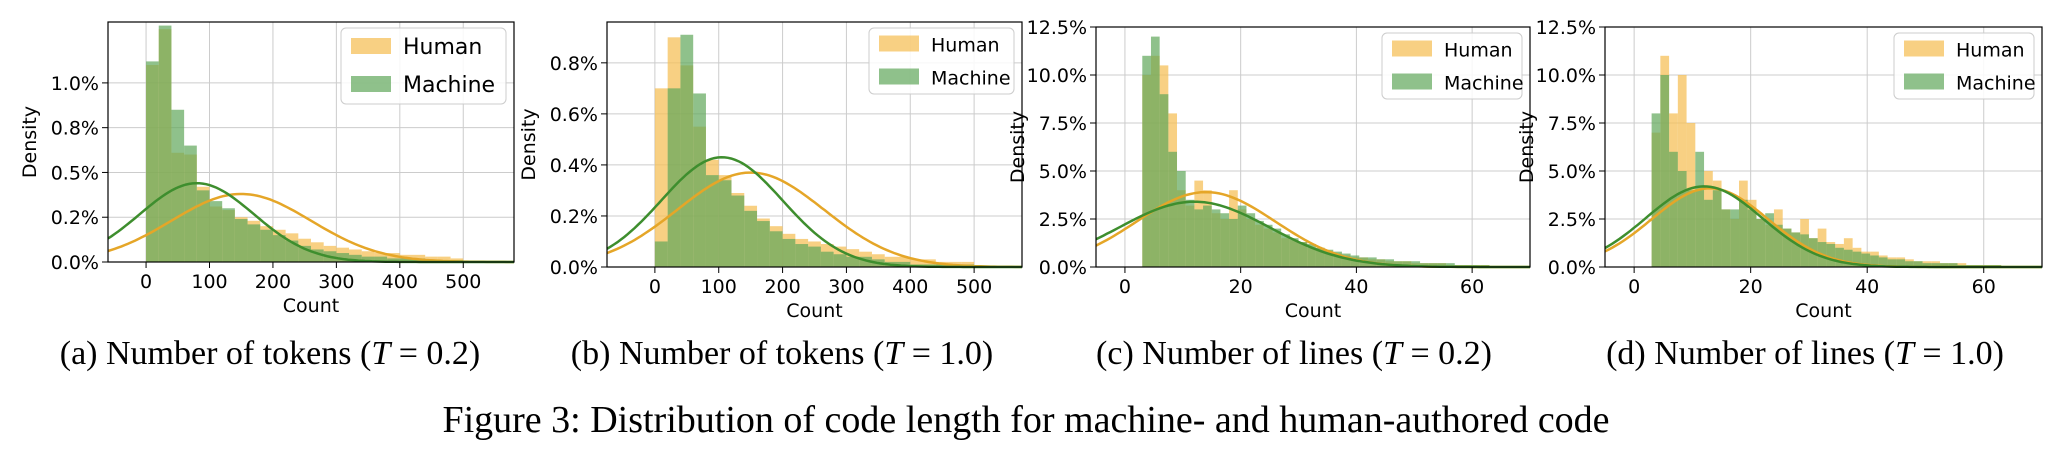 This screenshot has width=2052, height=450. What do you see at coordinates (948, 353) in the screenshot?
I see `subcaption-suffix: = 1.0)` at bounding box center [948, 353].